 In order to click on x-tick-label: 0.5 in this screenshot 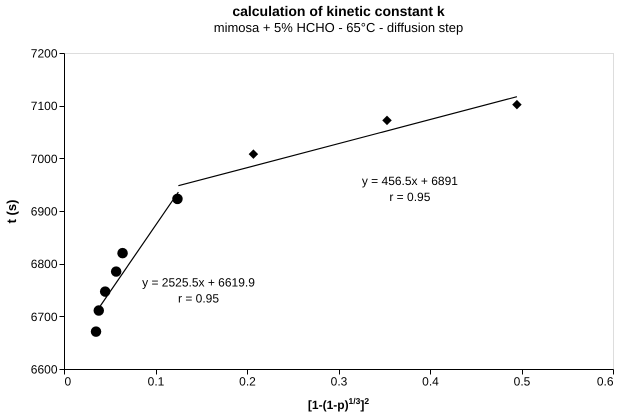, I will do `click(522, 381)`.